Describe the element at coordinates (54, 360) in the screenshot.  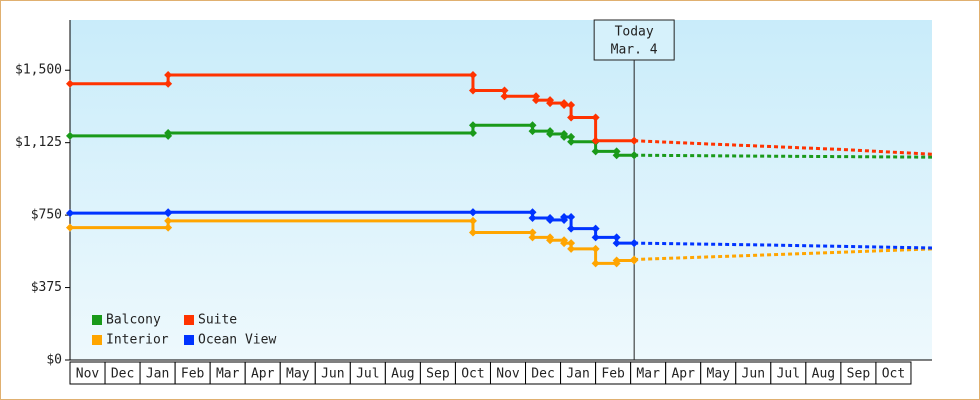
I see `y-tick-label: $0` at that location.